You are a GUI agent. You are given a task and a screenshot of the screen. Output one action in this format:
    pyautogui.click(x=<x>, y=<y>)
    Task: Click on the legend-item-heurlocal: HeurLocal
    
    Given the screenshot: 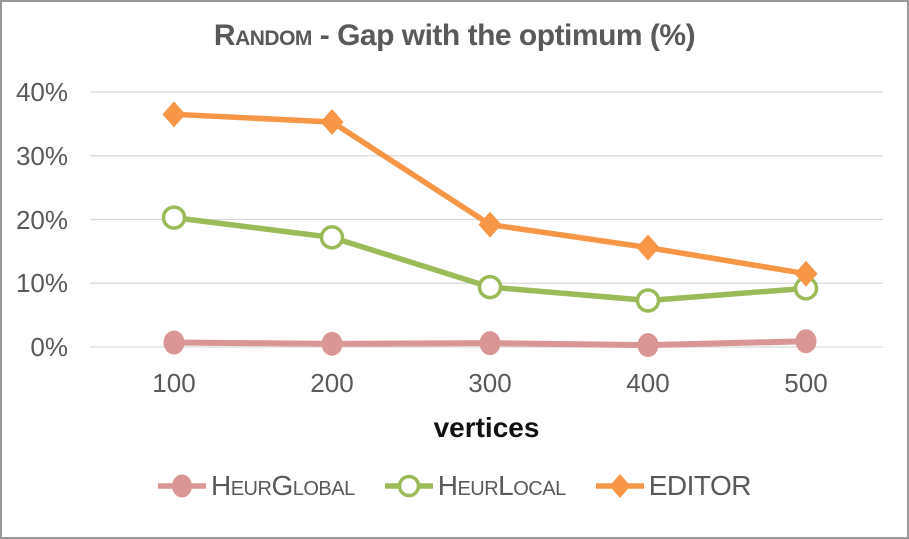 What is the action you would take?
    pyautogui.click(x=475, y=486)
    